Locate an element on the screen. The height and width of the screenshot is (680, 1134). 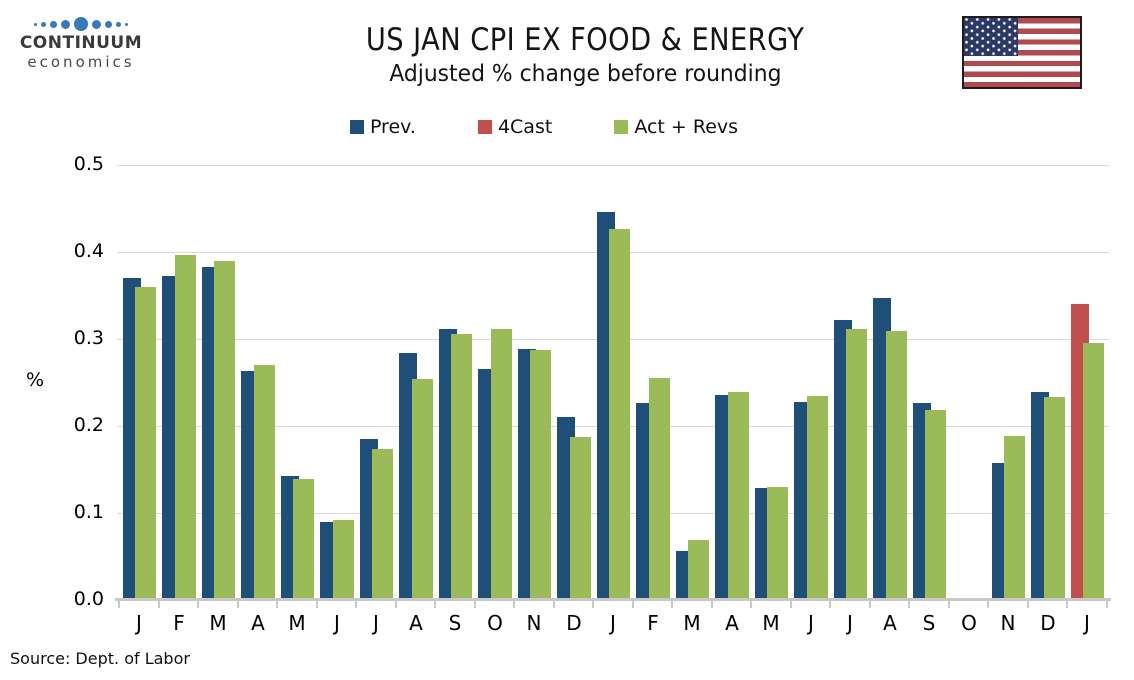
legend-swatch-4cast is located at coordinates (484, 127).